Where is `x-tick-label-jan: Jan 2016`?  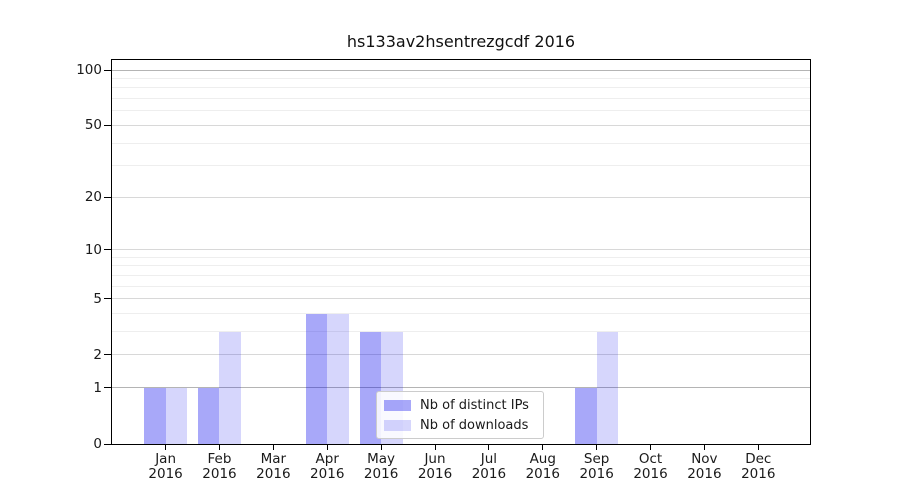
x-tick-label-jan: Jan 2016 is located at coordinates (166, 467).